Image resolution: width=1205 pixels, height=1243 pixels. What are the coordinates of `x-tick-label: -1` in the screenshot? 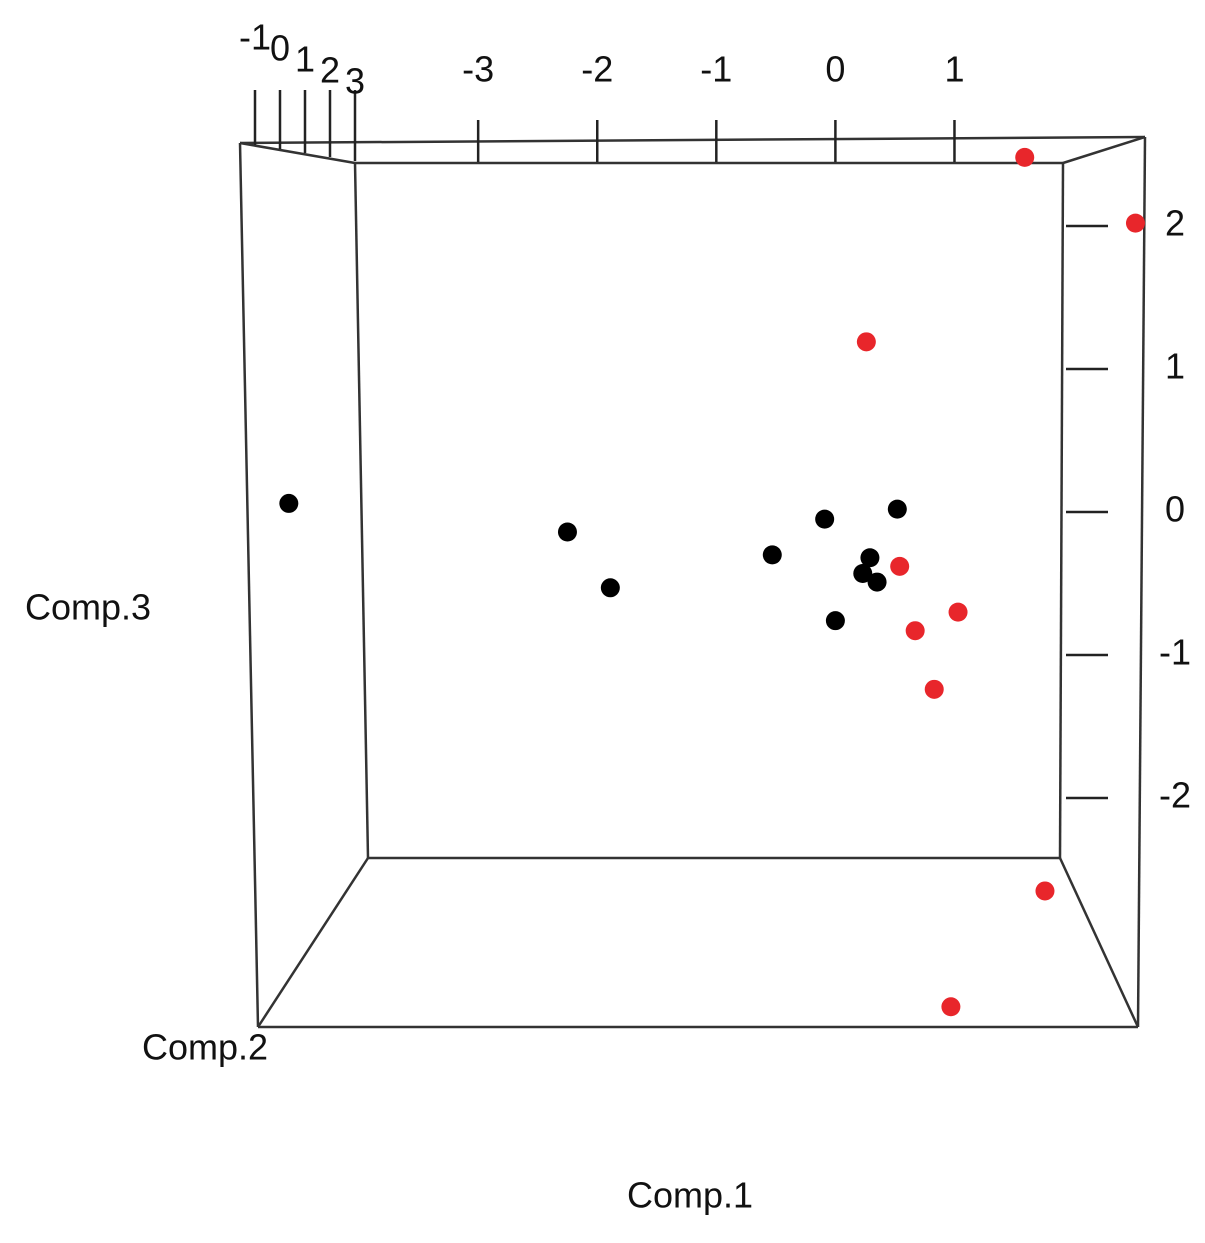 It's located at (716, 69).